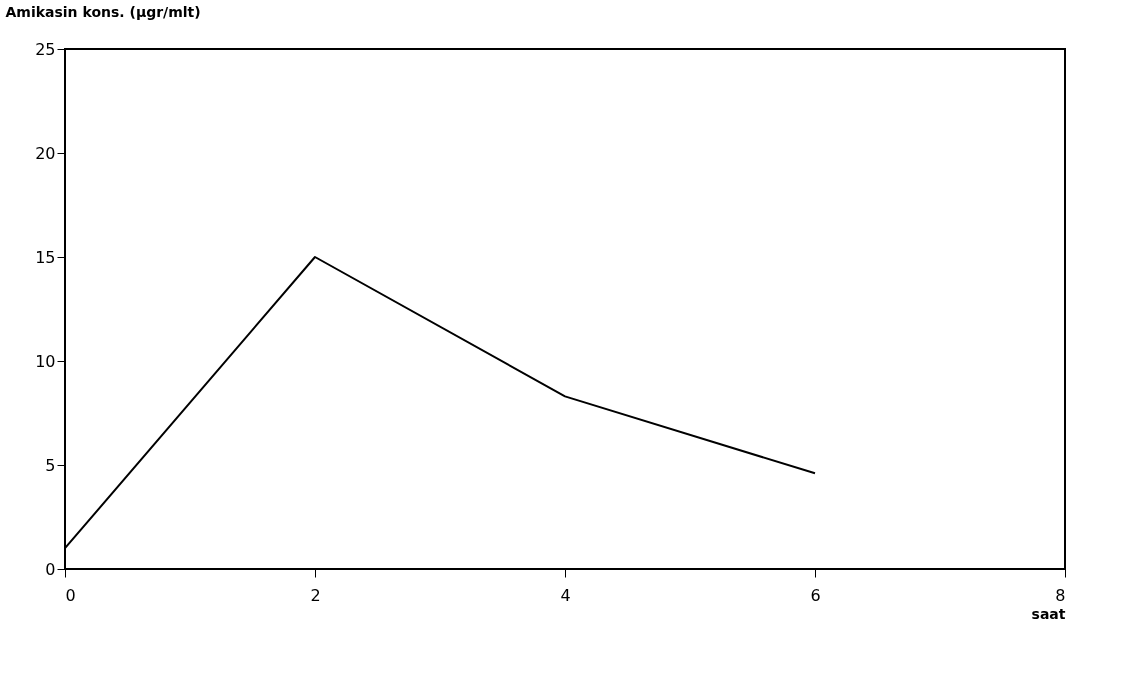 The height and width of the screenshot is (691, 1133). I want to click on x-tick-label: 4, so click(565, 595).